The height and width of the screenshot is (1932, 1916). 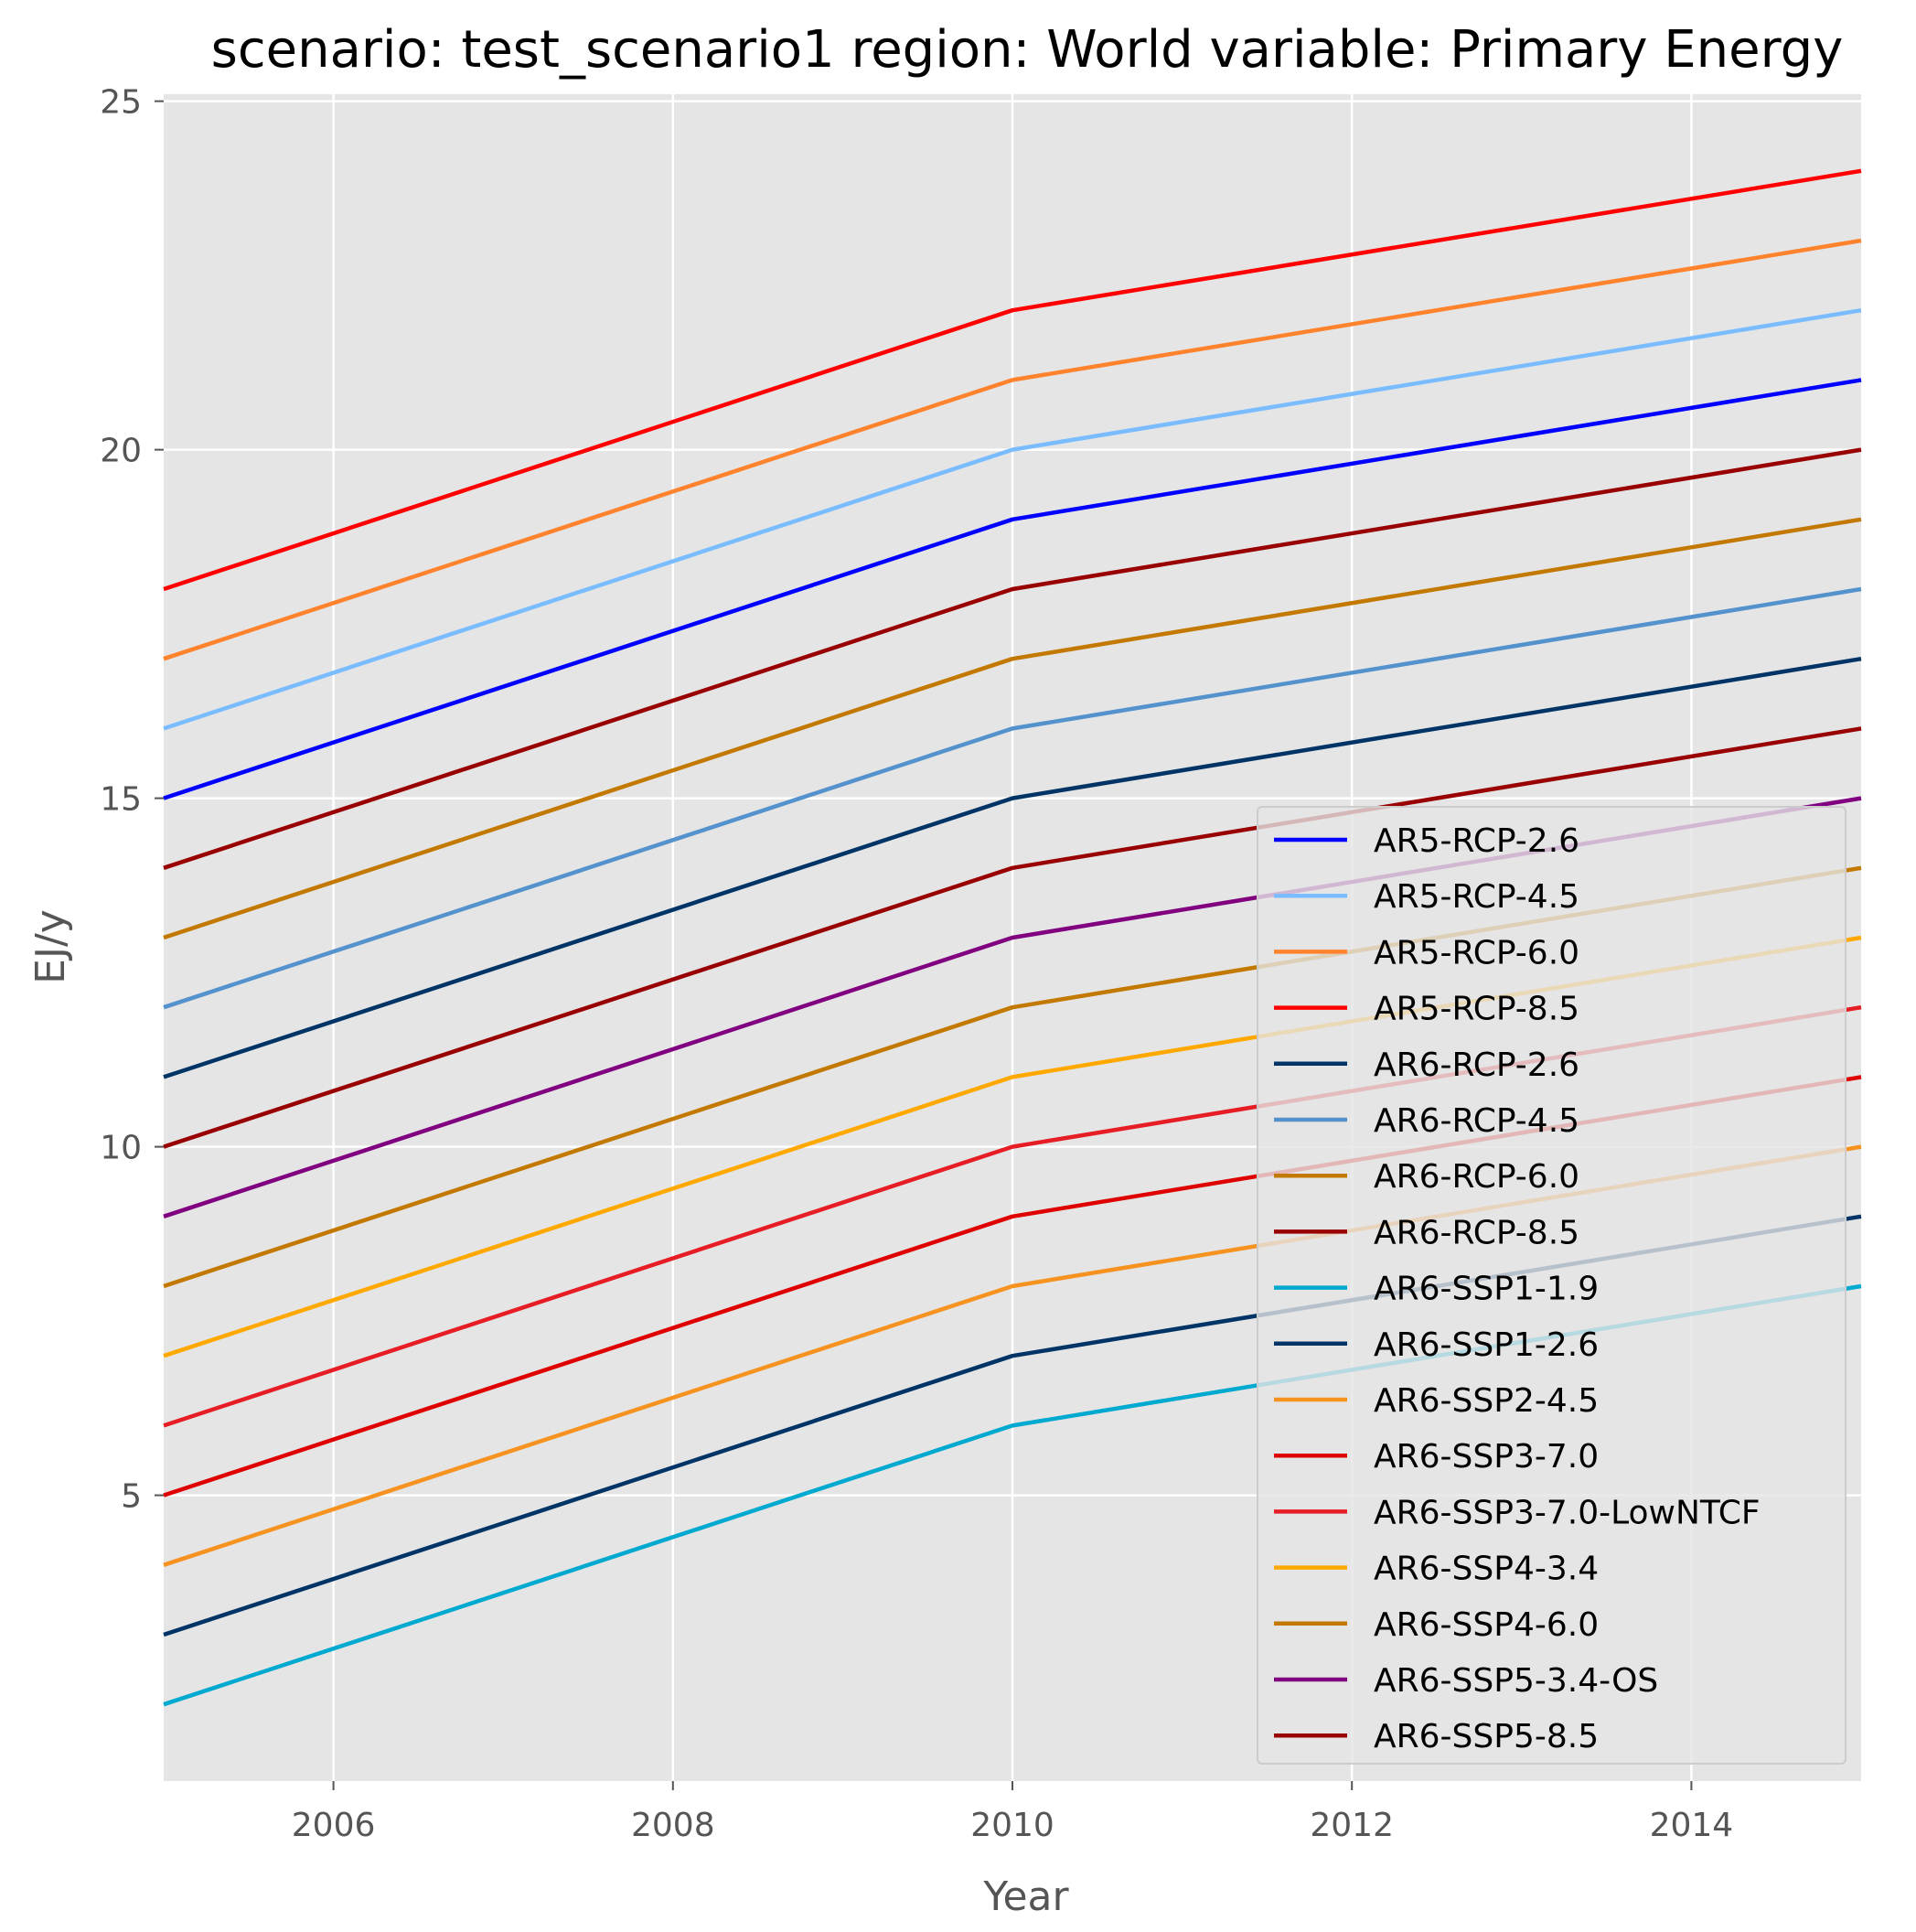 What do you see at coordinates (1476, 1009) in the screenshot?
I see `legend-label: AR5-RCP-8.5` at bounding box center [1476, 1009].